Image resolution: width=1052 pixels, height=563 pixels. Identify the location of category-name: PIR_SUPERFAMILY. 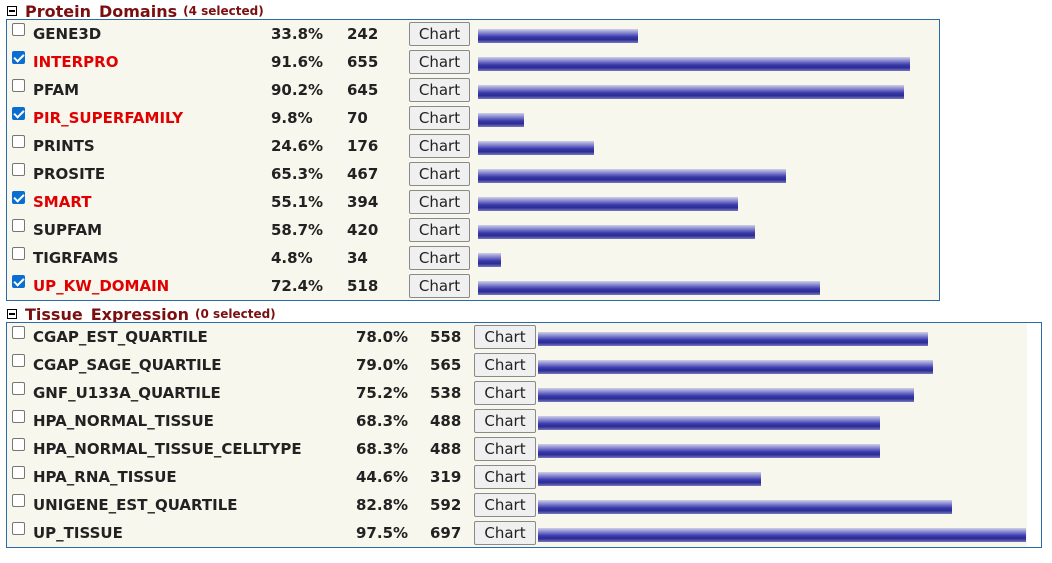
(108, 118).